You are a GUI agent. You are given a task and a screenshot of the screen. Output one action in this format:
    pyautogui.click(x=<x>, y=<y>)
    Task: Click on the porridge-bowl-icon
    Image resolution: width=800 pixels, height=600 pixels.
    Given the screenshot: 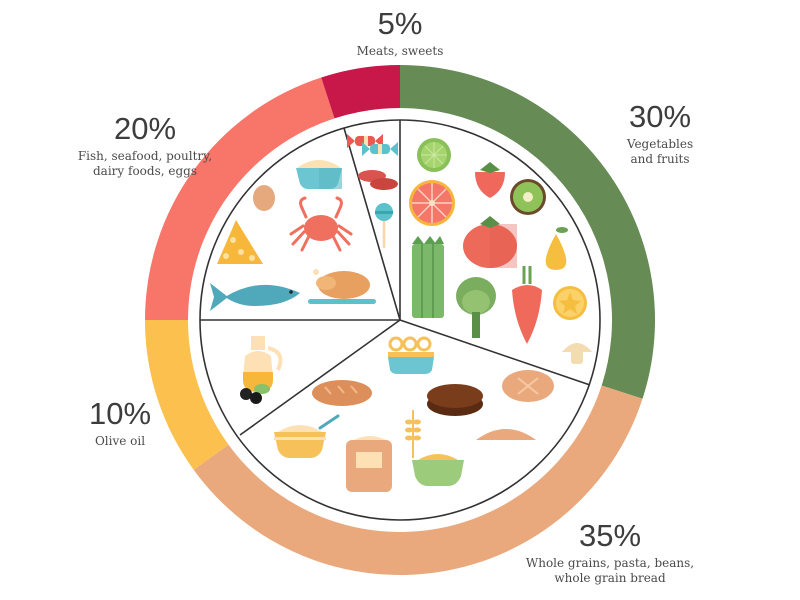 What is the action you would take?
    pyautogui.click(x=307, y=436)
    